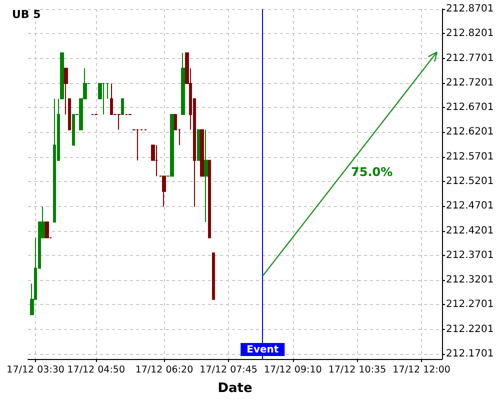  I want to click on y-tick-label: 212.7201, so click(470, 82).